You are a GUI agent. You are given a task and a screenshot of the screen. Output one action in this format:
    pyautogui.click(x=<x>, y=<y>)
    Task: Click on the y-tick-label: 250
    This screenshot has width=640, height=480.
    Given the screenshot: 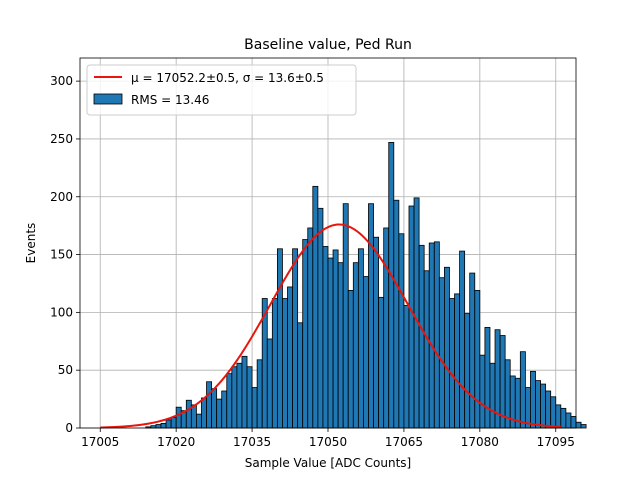 What is the action you would take?
    pyautogui.click(x=61, y=139)
    